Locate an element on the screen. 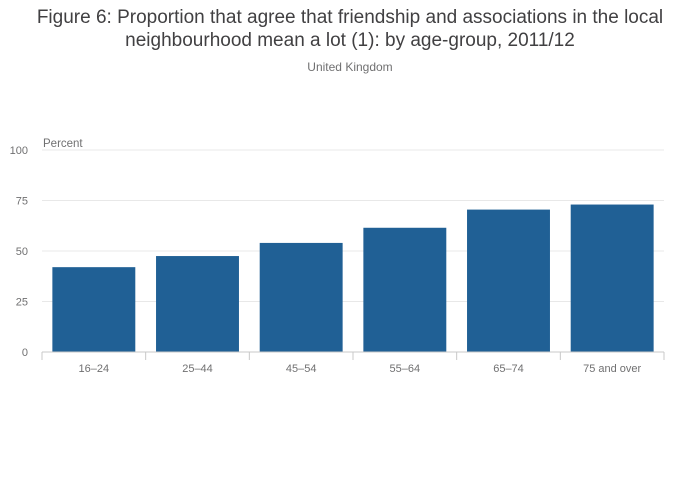 The height and width of the screenshot is (502, 700). y-tick-label: 50 is located at coordinates (22, 252).